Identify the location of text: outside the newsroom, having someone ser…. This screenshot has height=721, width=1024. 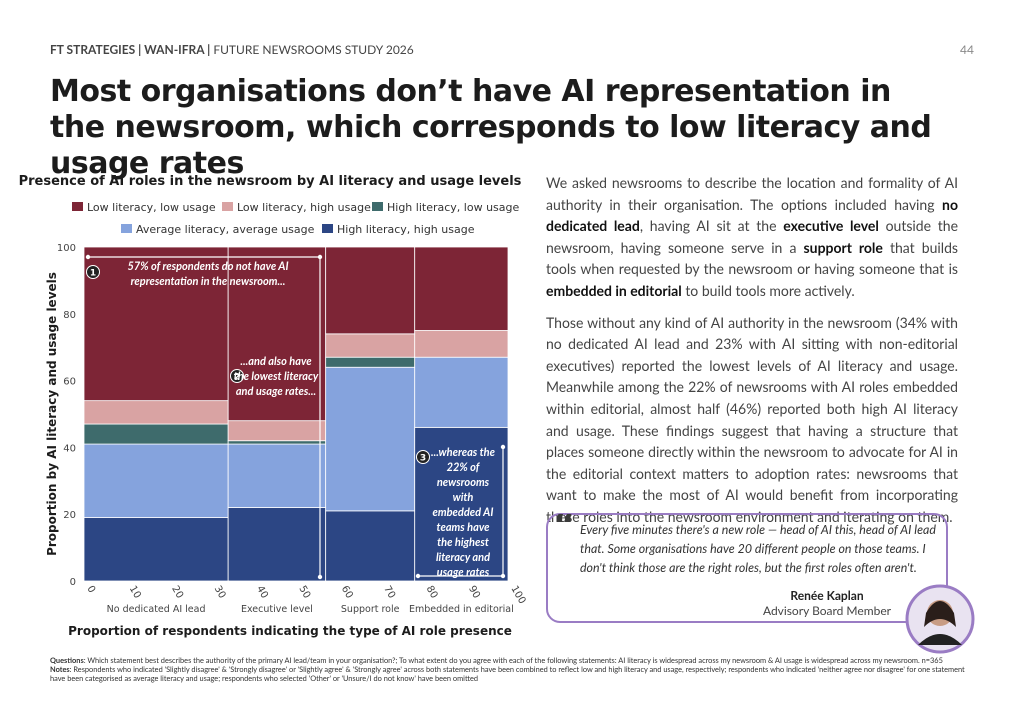
(752, 236).